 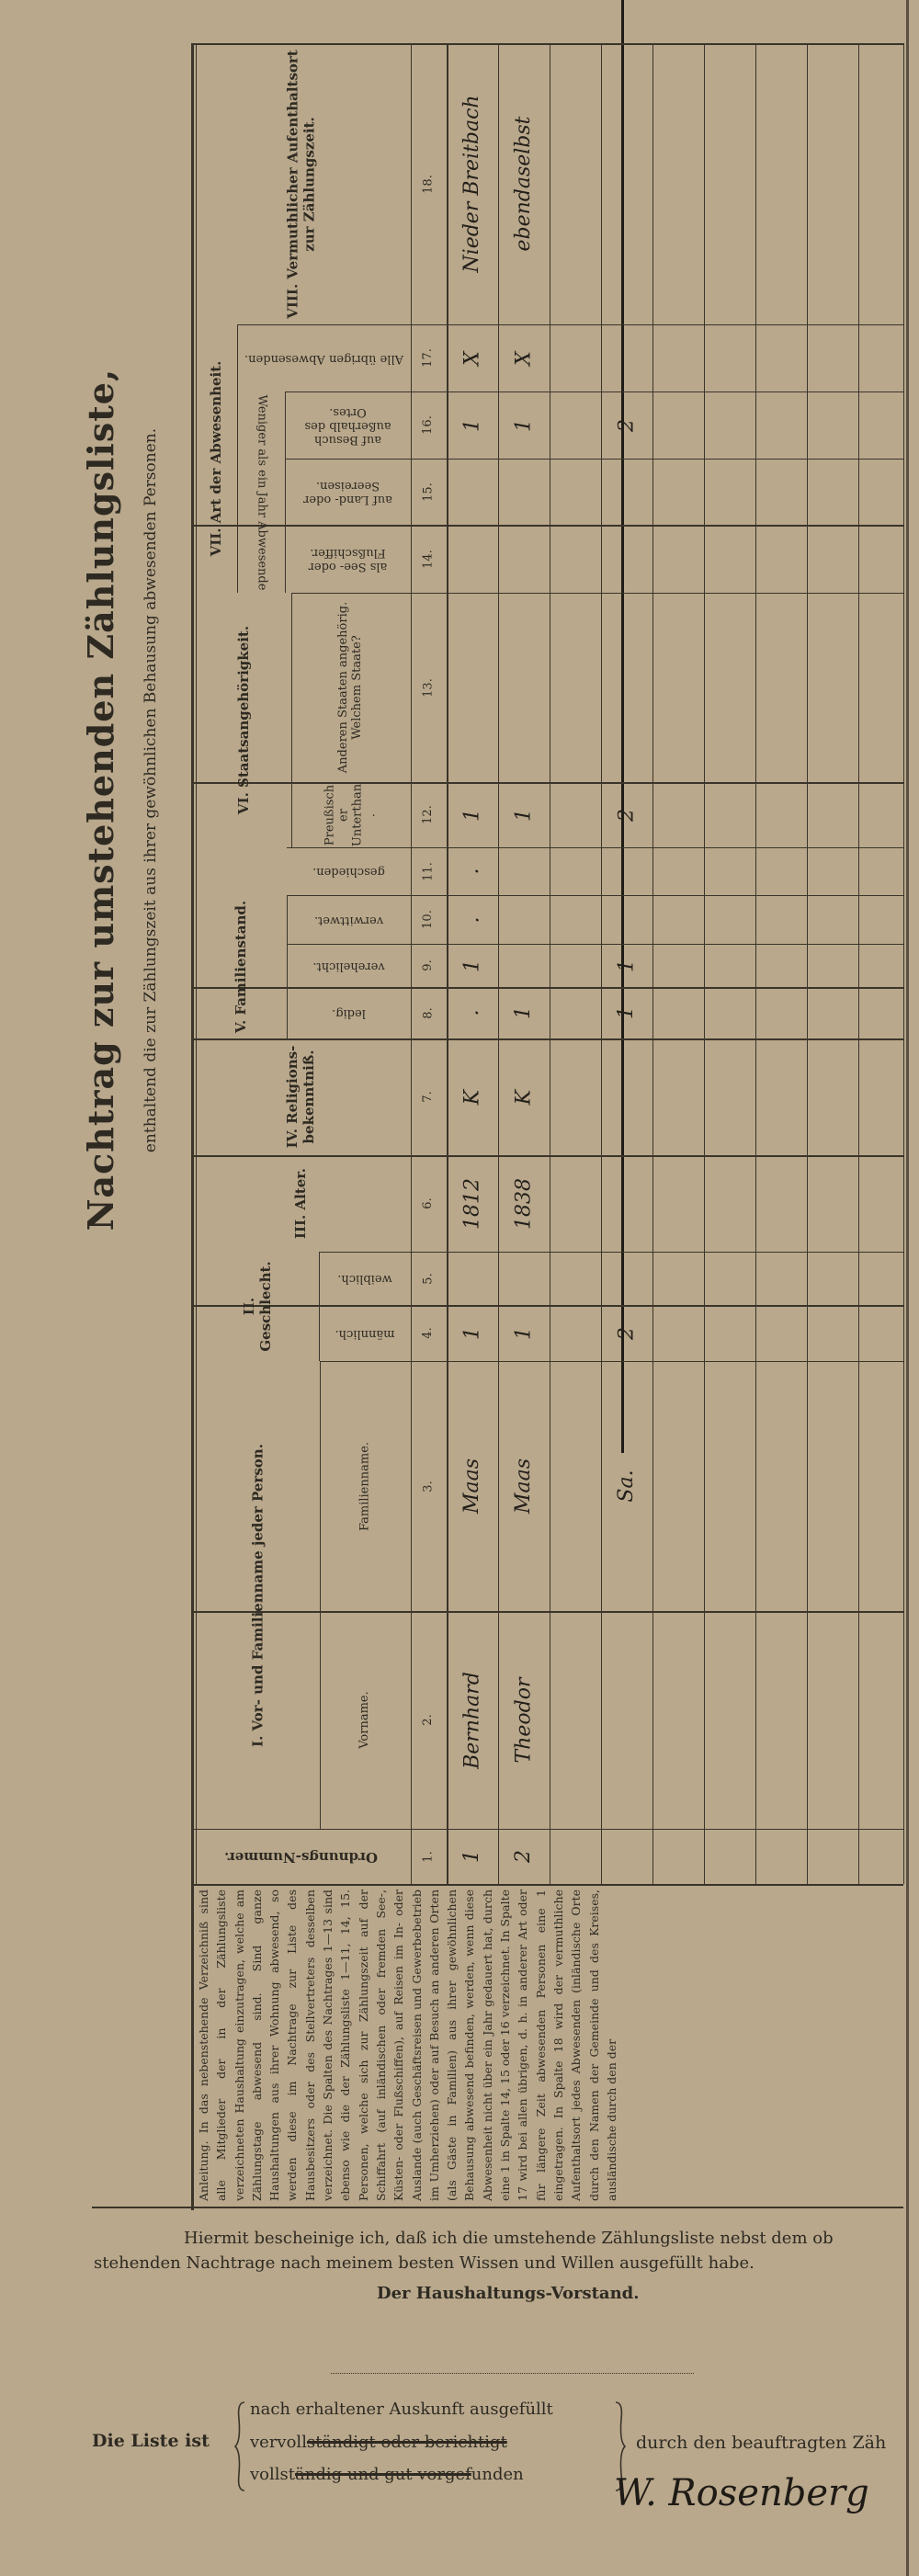 What do you see at coordinates (472, 815) in the screenshot?
I see `cell-row1-col12: 1` at bounding box center [472, 815].